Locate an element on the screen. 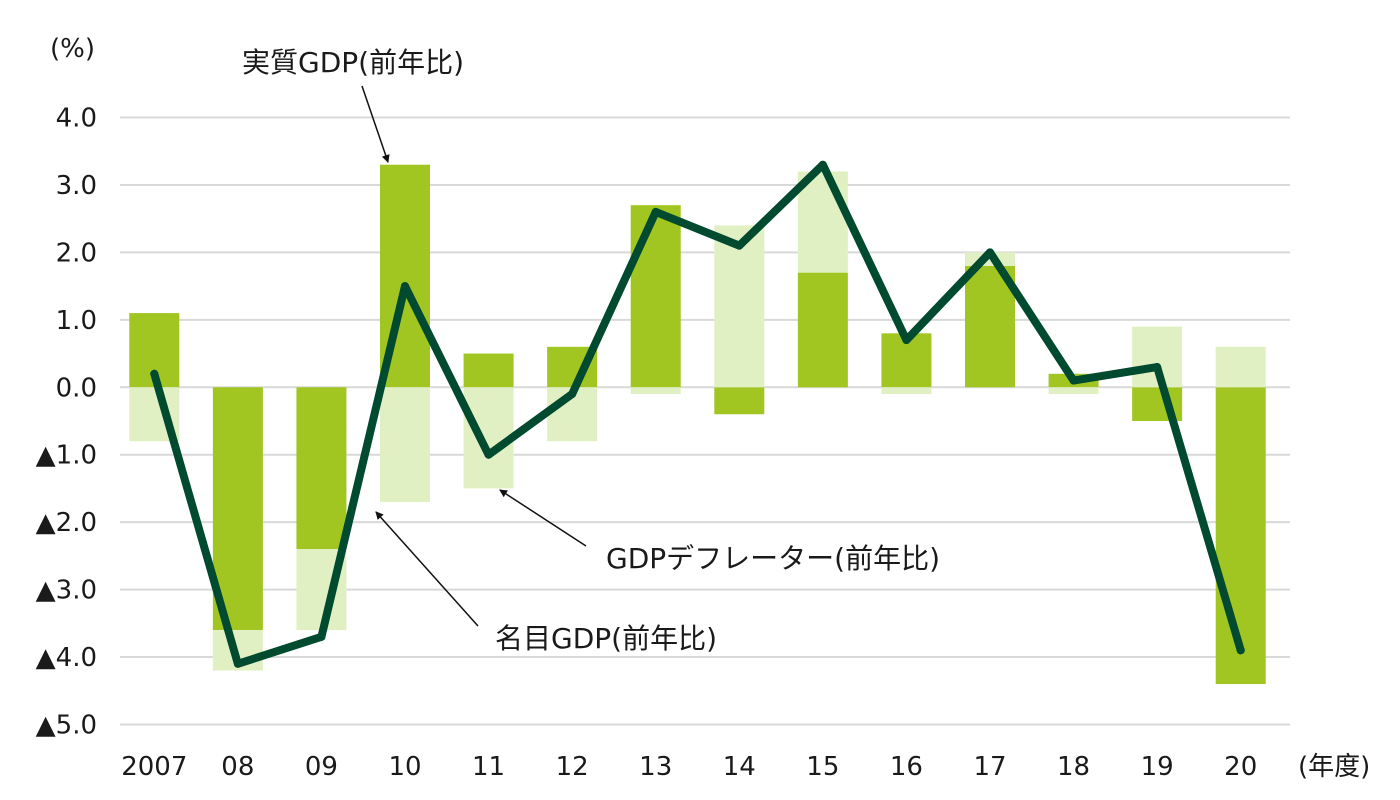 The image size is (1400, 800). y-tick-label: ▲2.0 is located at coordinates (66, 523).